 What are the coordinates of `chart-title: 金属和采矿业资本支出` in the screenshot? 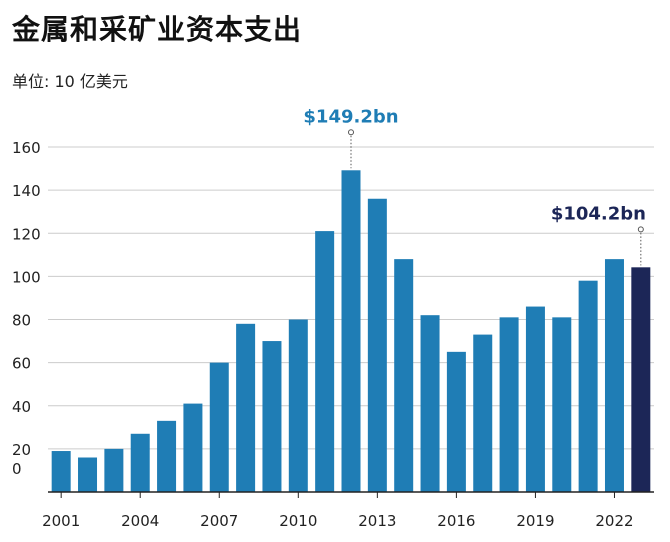 It's located at (157, 29).